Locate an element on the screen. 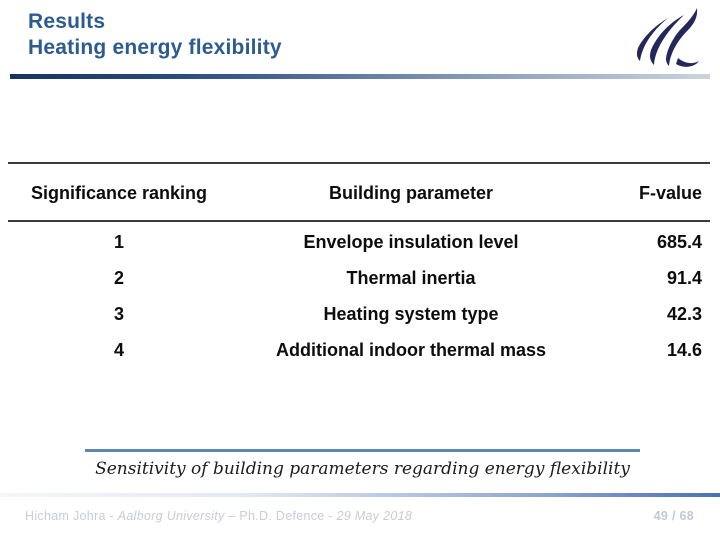 This screenshot has width=720, height=540. table-row: 2 Thermal inertia 91.4 is located at coordinates (359, 278).